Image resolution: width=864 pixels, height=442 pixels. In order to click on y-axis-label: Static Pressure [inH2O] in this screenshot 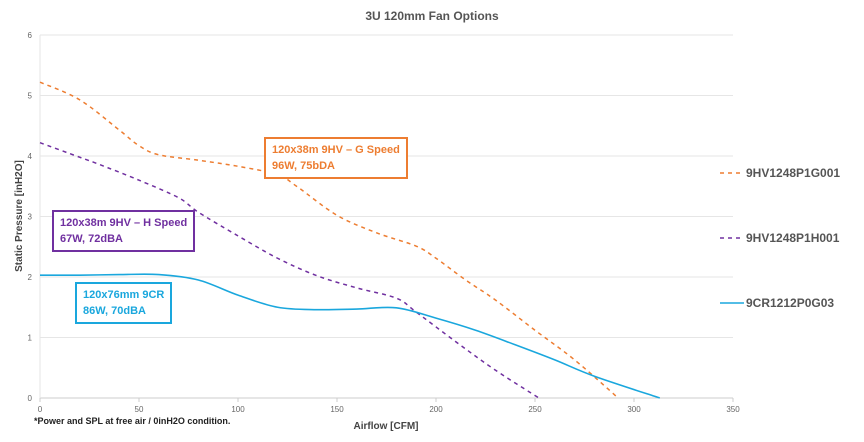, I will do `click(19, 216)`.